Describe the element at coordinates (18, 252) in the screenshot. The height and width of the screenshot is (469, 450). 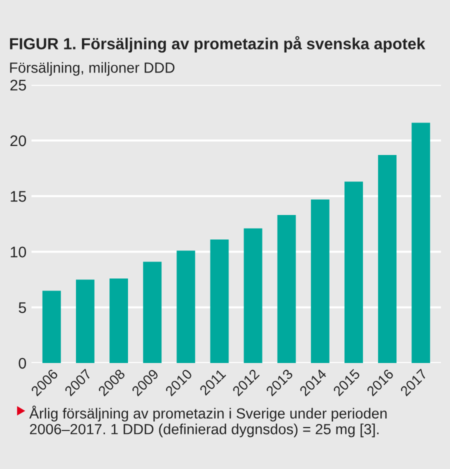
I see `y-tick-label: 10` at that location.